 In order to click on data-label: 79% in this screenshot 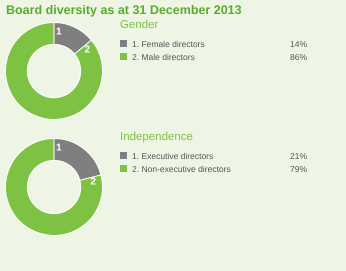, I will do `click(299, 169)`.